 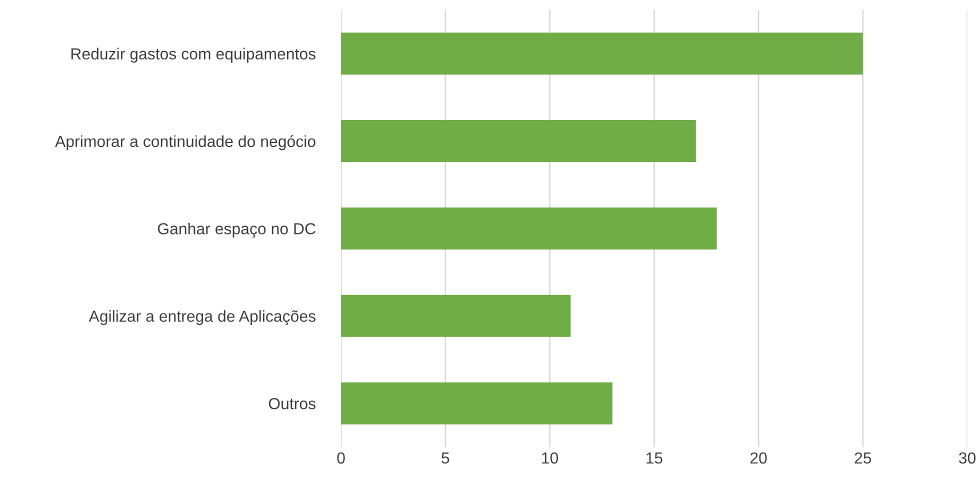 What do you see at coordinates (341, 458) in the screenshot?
I see `x-tick-label: 0` at bounding box center [341, 458].